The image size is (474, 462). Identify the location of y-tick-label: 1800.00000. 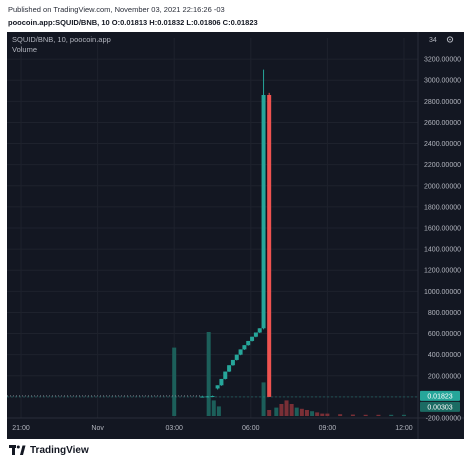
(442, 207).